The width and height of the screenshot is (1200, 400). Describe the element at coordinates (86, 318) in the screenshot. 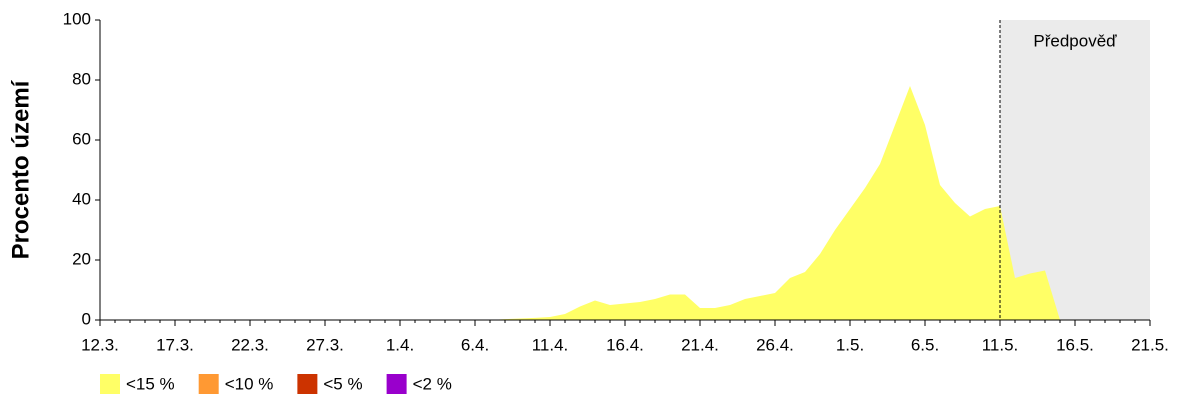

I see `y-tick-label: 0` at that location.